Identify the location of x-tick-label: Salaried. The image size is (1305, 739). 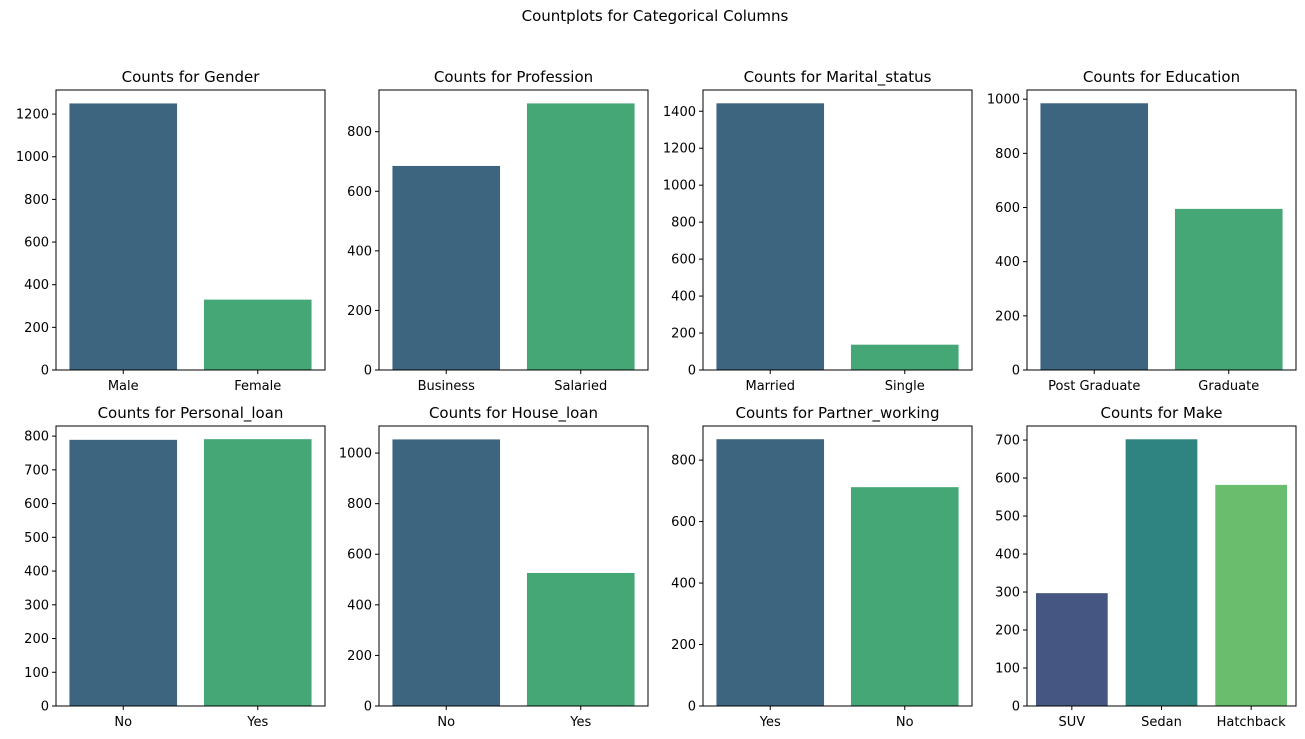
(580, 386).